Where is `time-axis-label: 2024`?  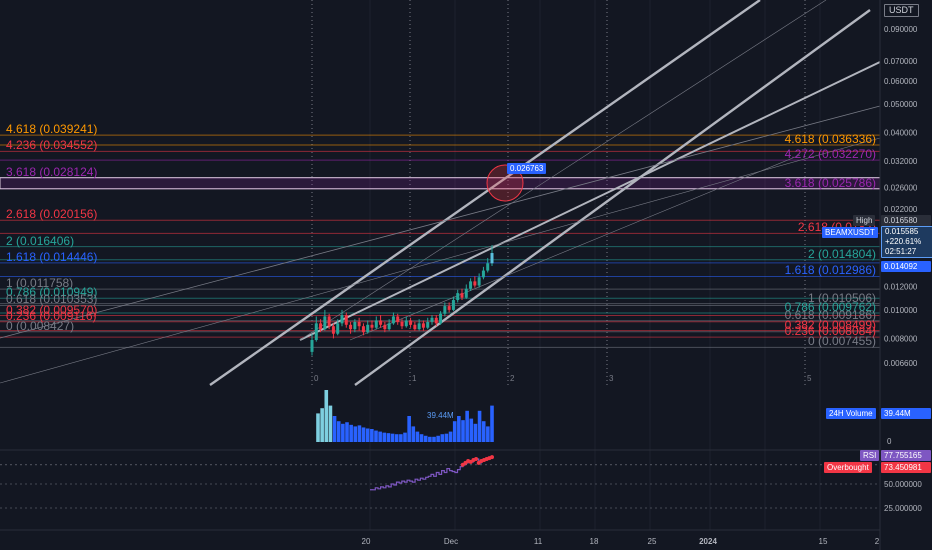
time-axis-label: 2024 is located at coordinates (708, 541).